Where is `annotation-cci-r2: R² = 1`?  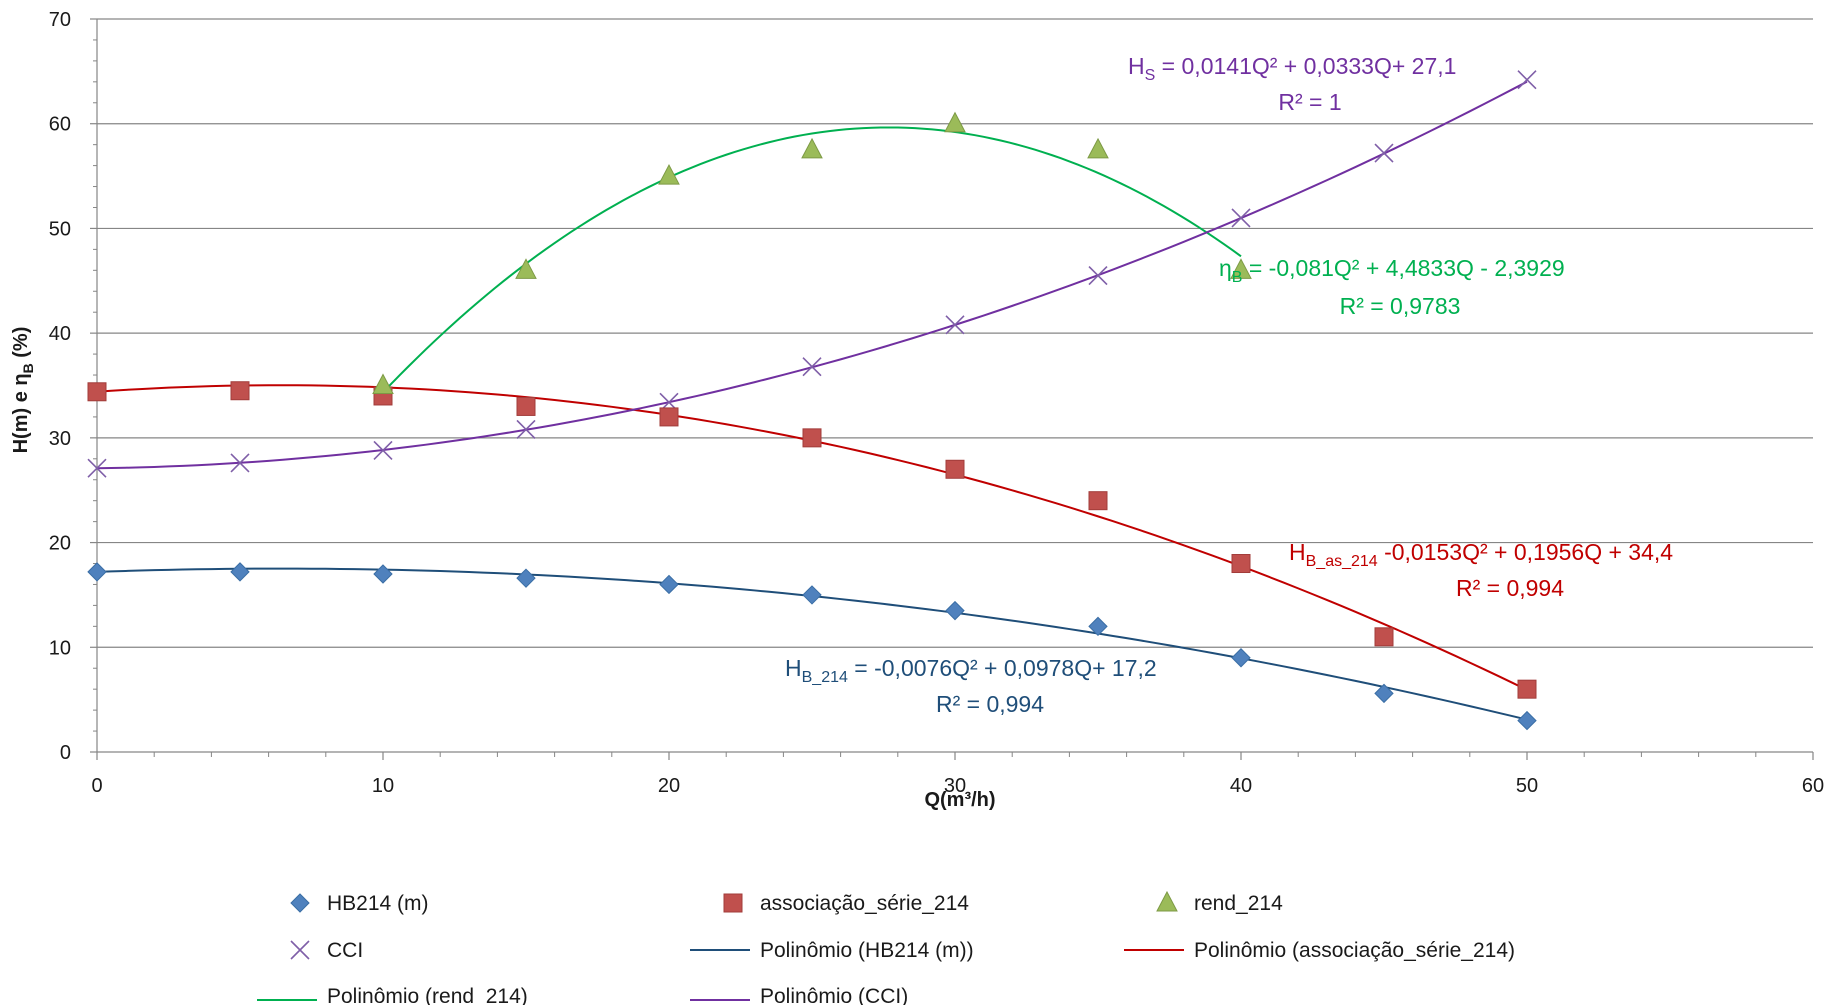 annotation-cci-r2: R² = 1 is located at coordinates (1309, 102).